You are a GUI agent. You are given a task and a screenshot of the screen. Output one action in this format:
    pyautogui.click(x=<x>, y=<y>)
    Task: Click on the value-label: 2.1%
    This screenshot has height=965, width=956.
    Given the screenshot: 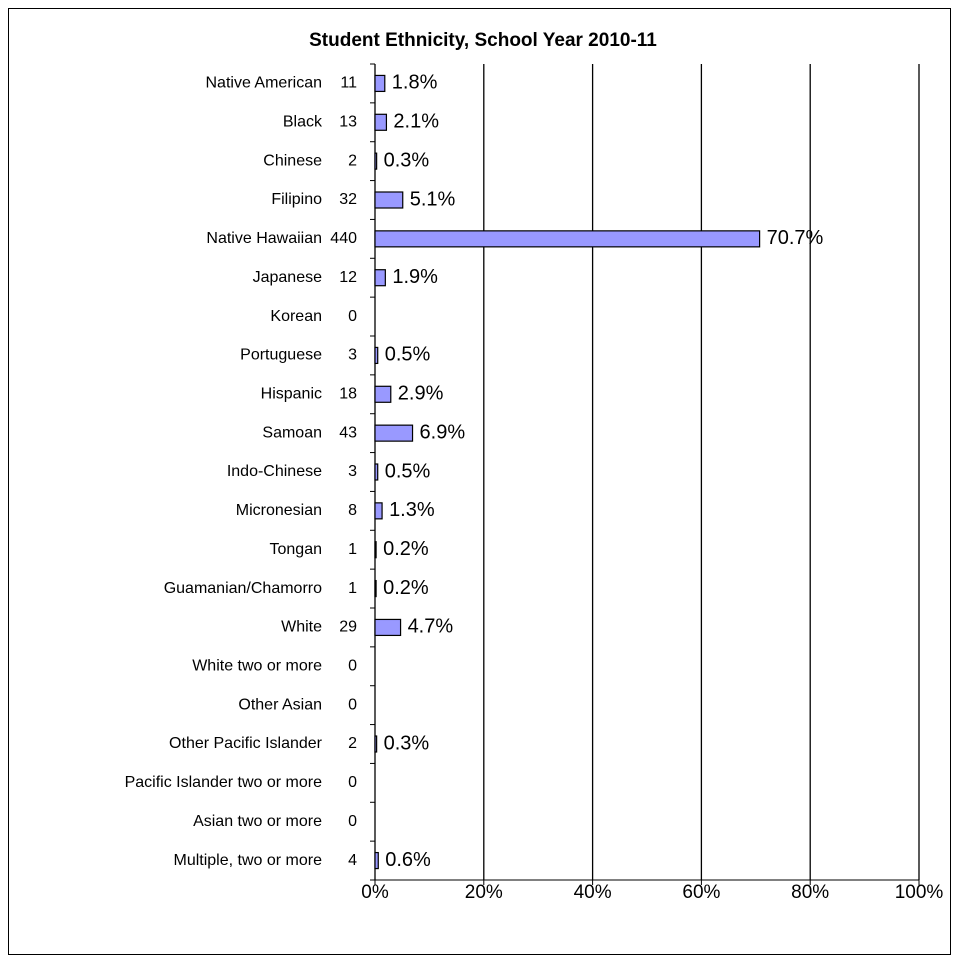 What is the action you would take?
    pyautogui.click(x=416, y=122)
    